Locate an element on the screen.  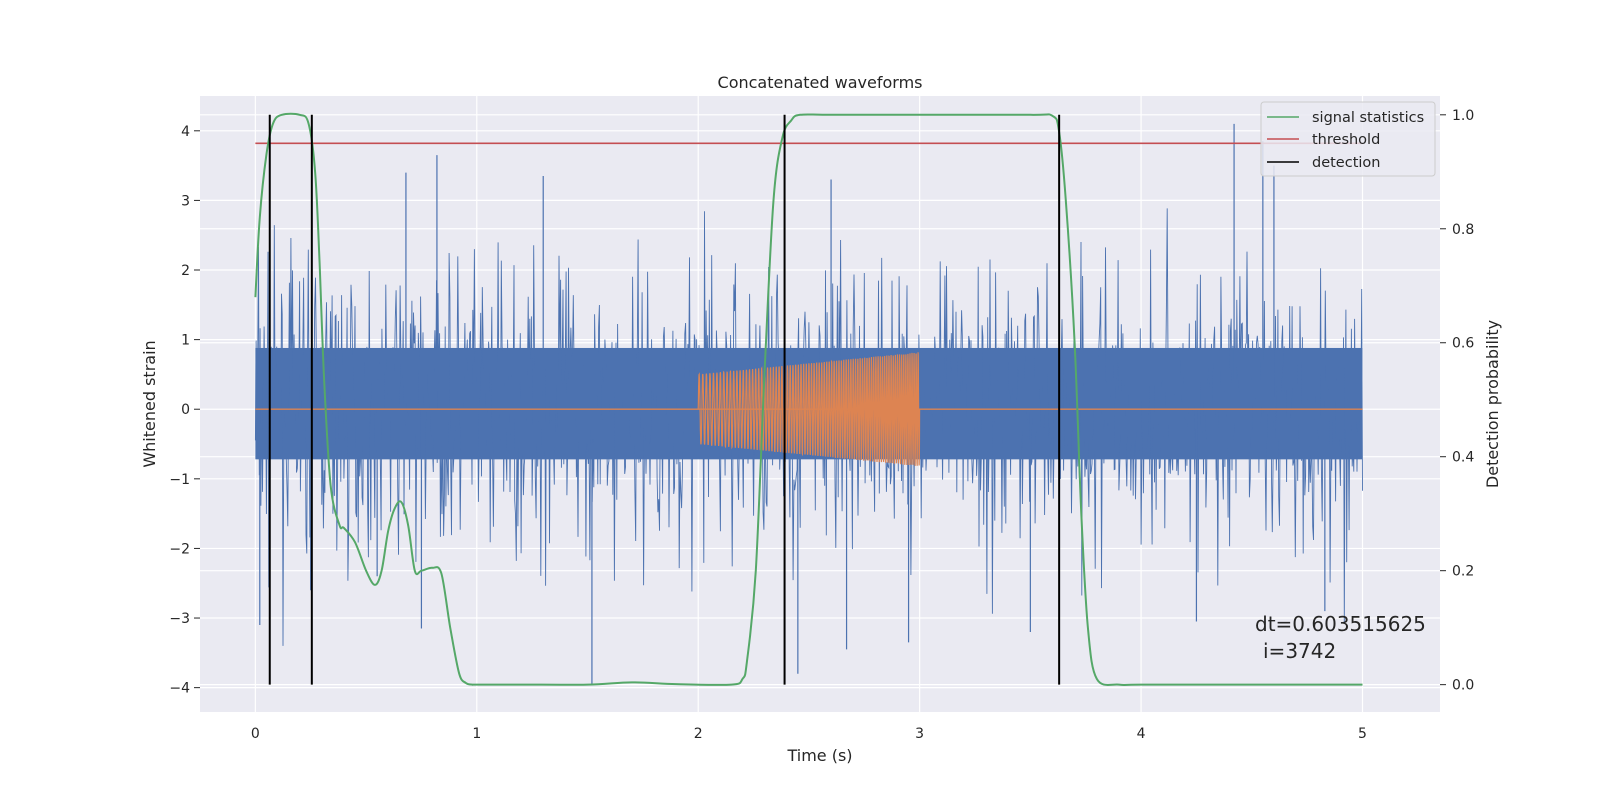
annotation-dt: dt=0.603515625 is located at coordinates (1340, 624).